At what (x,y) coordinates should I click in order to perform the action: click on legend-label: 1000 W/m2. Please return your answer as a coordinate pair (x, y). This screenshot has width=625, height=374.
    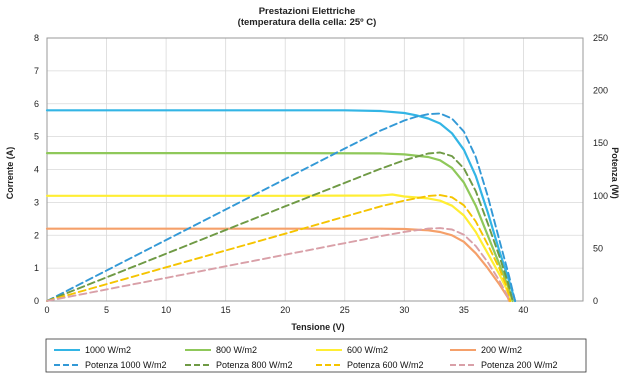
    Looking at the image, I should click on (108, 350).